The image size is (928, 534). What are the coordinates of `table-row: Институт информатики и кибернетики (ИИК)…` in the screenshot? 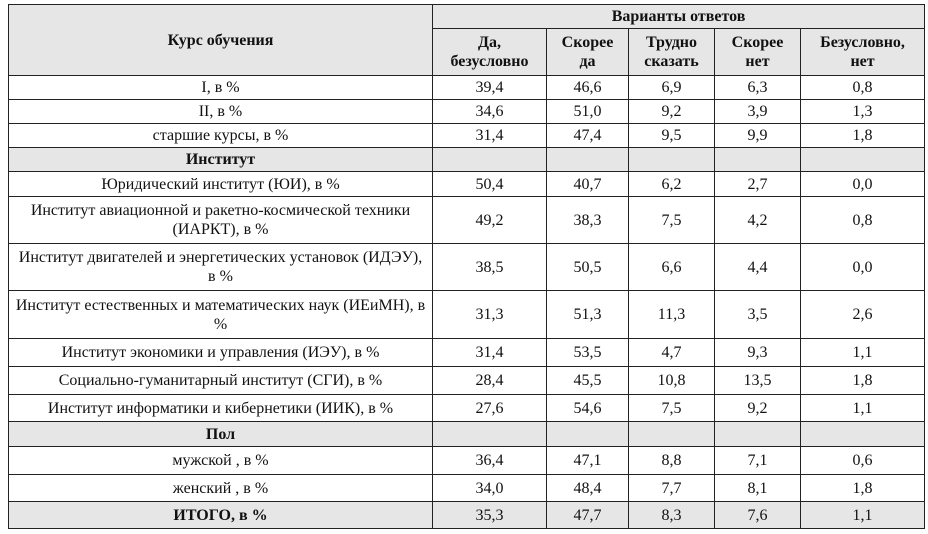 It's located at (467, 408).